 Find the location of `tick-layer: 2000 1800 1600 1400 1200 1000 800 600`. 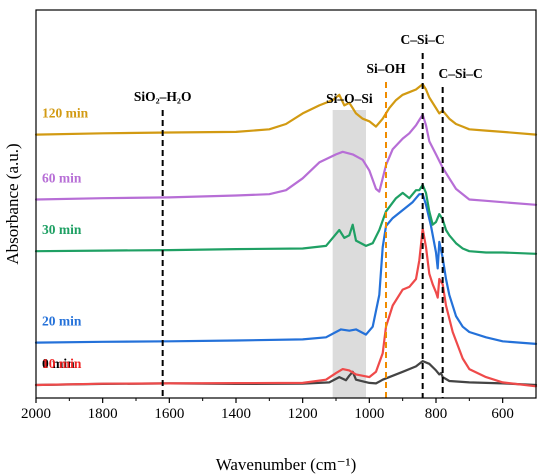

tick-layer: 2000 1800 1600 1400 1200 1000 800 600 is located at coordinates (267, 410).